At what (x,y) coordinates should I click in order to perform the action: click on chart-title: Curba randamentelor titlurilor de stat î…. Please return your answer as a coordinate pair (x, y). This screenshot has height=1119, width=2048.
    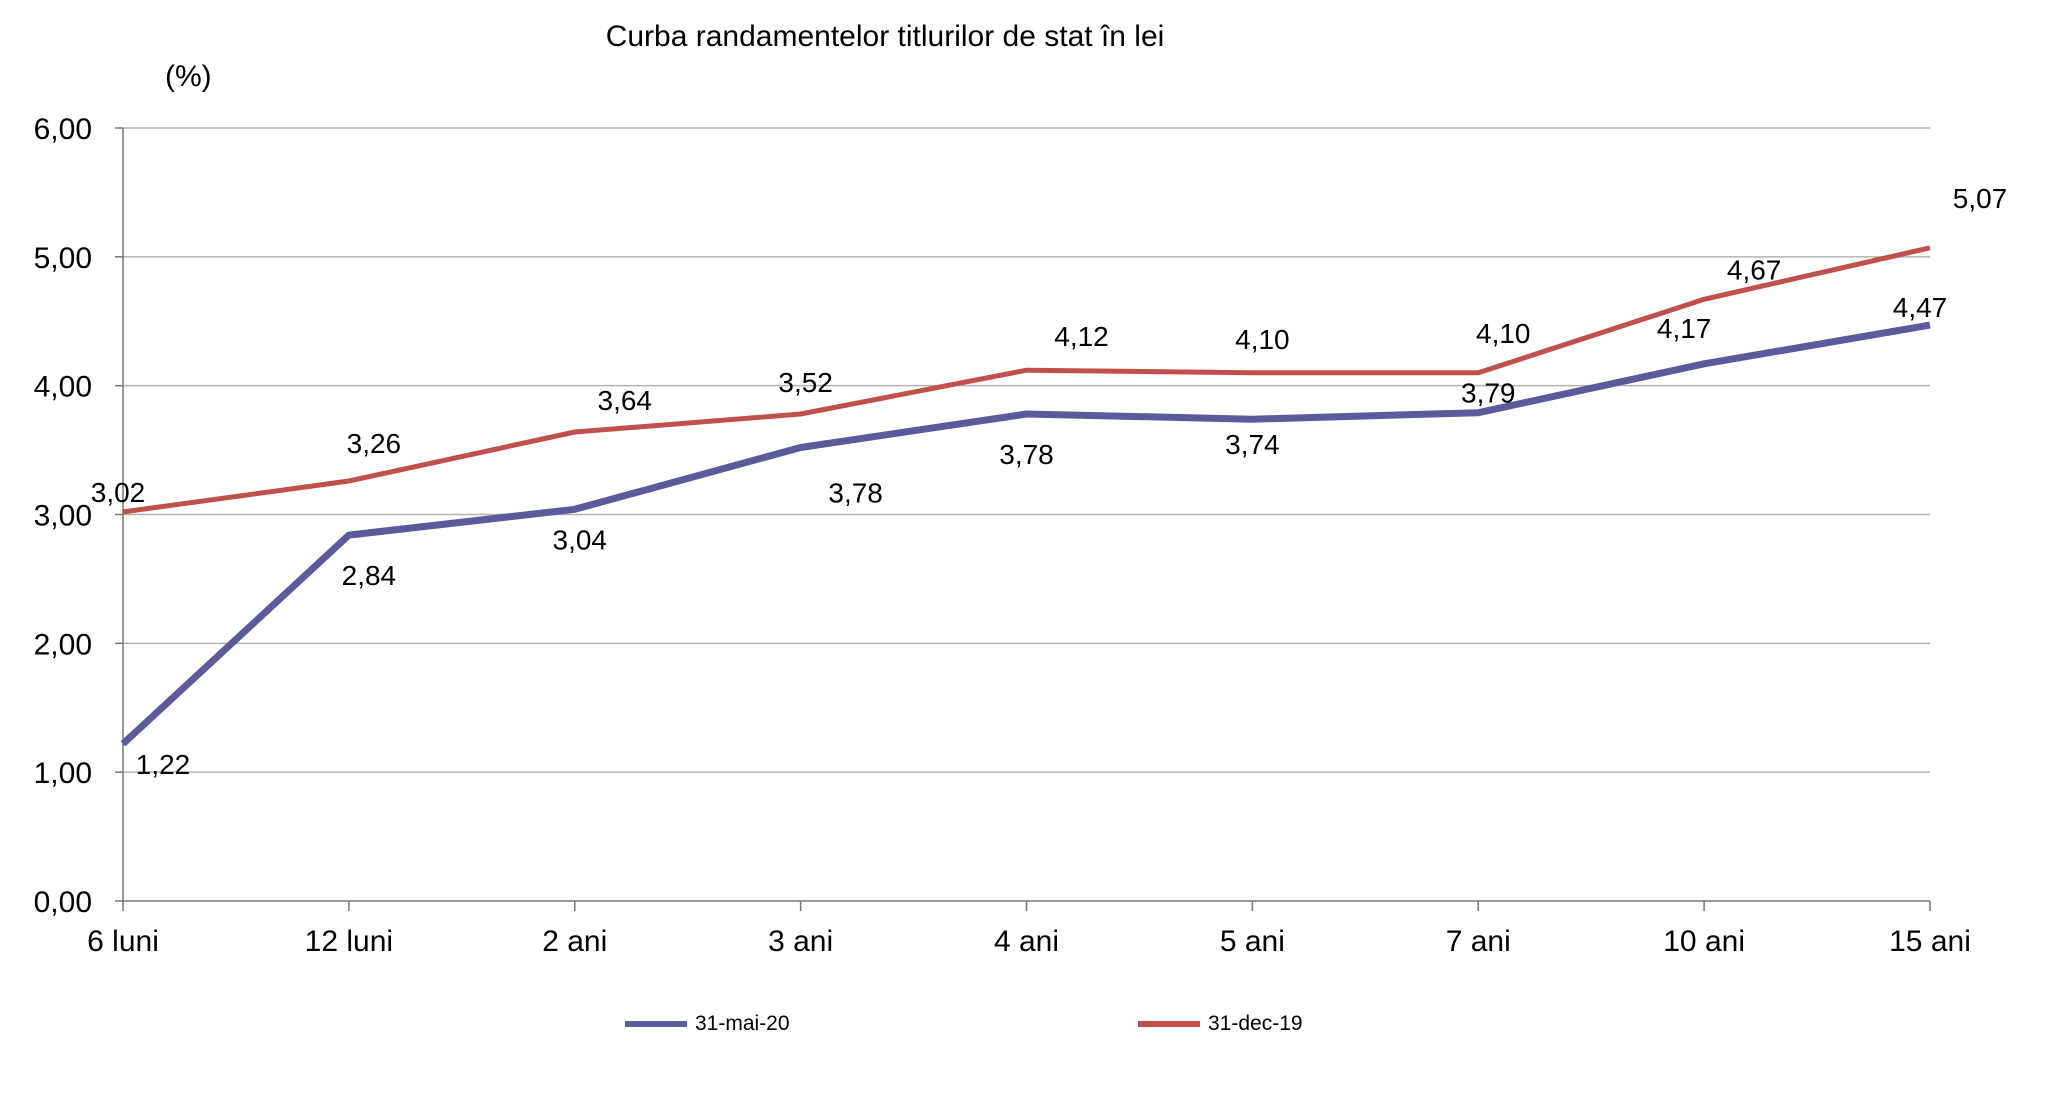
    Looking at the image, I should click on (885, 36).